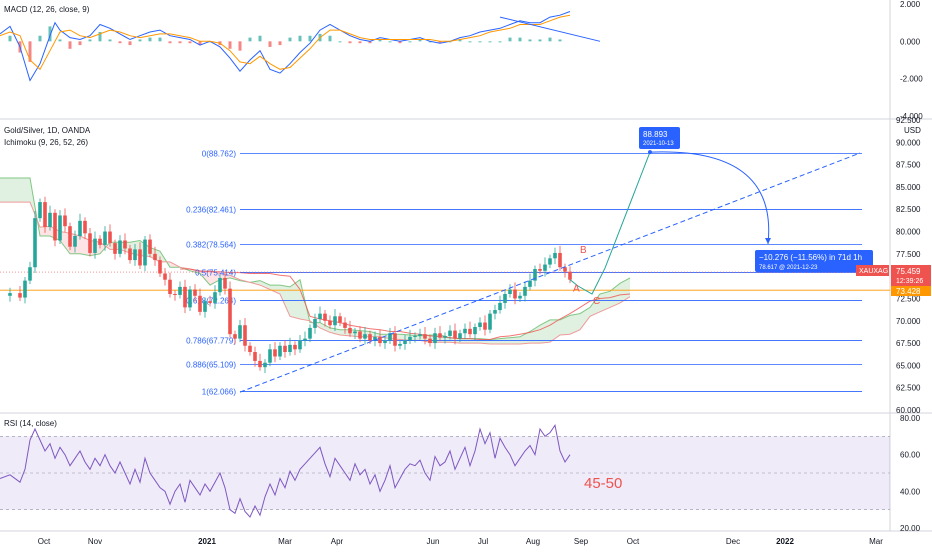 This screenshot has height=555, width=932. Describe the element at coordinates (215, 272) in the screenshot. I see `fib-level-label: 0.5(75.414)` at that location.